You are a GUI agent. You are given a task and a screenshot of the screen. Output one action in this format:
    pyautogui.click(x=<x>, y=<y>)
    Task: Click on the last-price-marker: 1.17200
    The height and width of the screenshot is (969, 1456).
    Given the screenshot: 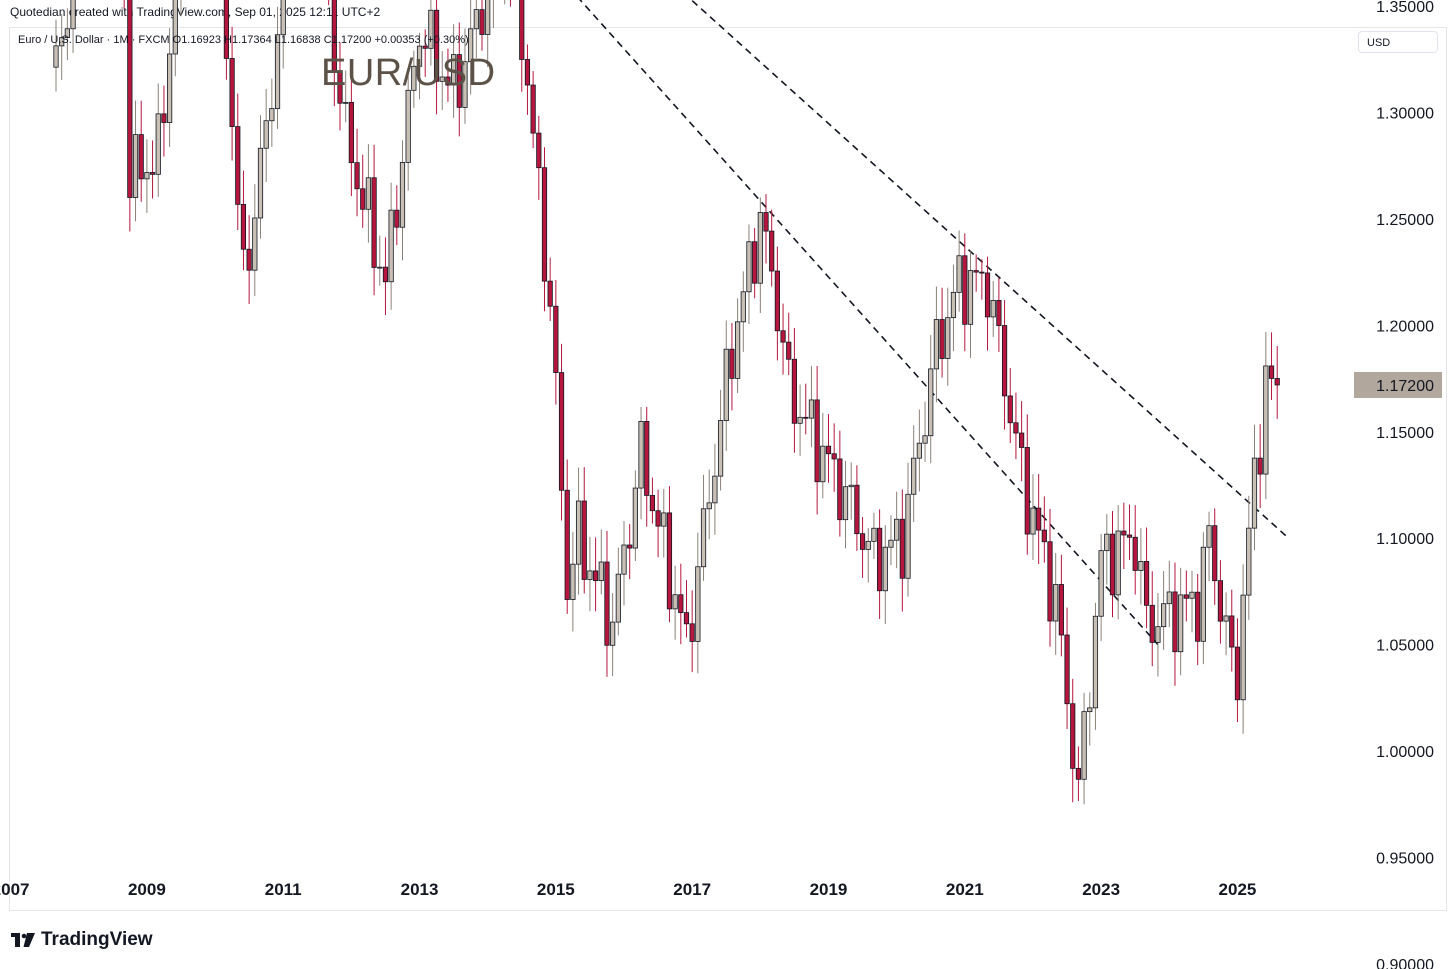 What is the action you would take?
    pyautogui.click(x=1398, y=384)
    